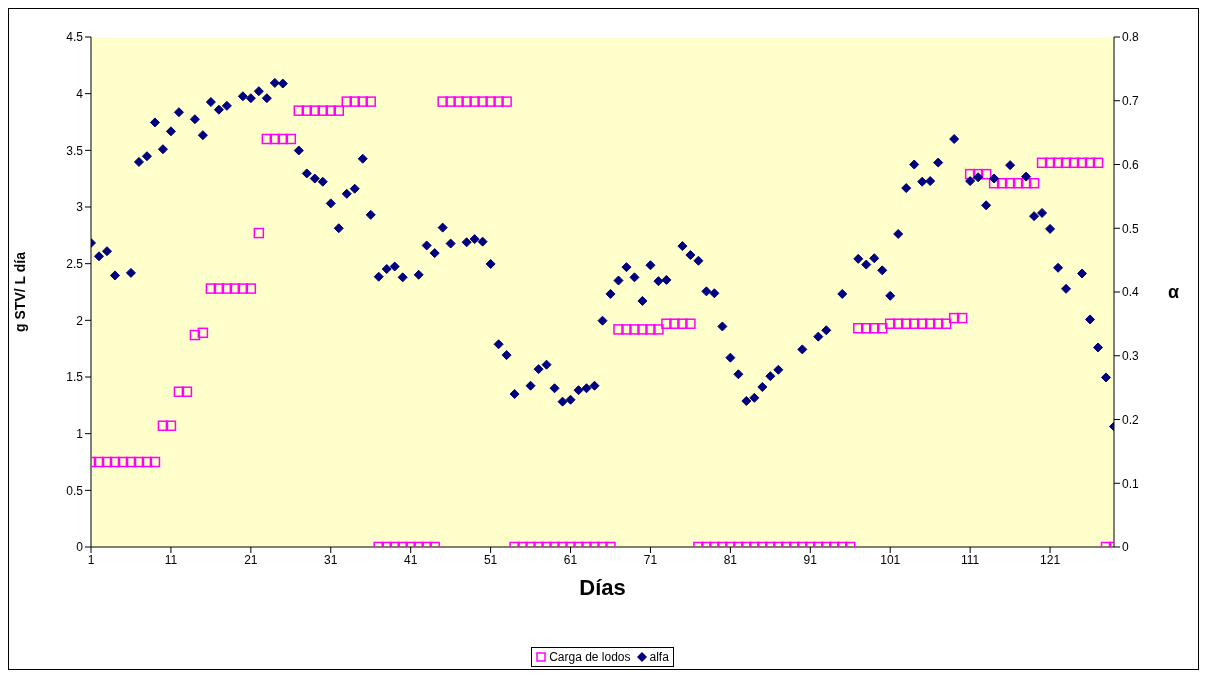  What do you see at coordinates (80, 433) in the screenshot?
I see `y-tick-label: 1` at bounding box center [80, 433].